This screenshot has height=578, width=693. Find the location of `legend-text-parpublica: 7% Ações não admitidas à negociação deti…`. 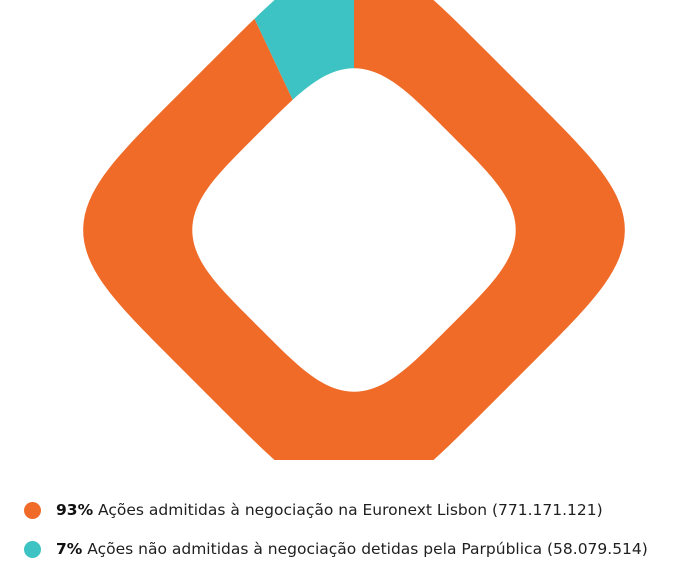

legend-text-parpublica: 7% Ações não admitidas à negociação deti… is located at coordinates (352, 549).